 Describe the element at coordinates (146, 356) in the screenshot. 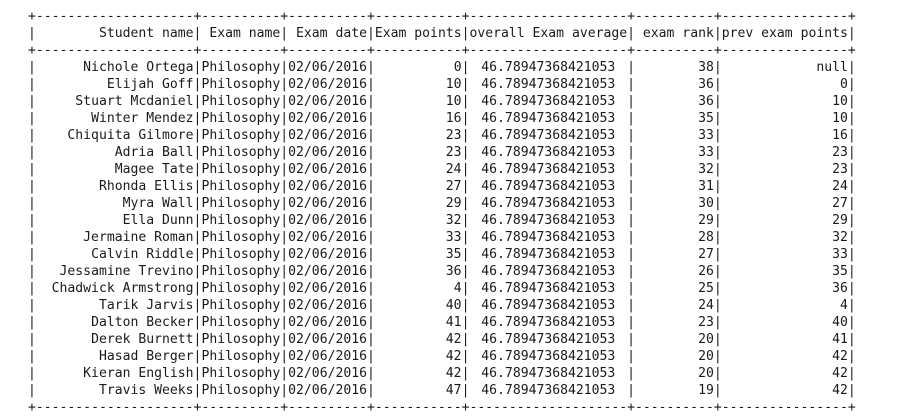

I see `cell-student: Hasad Berger` at that location.